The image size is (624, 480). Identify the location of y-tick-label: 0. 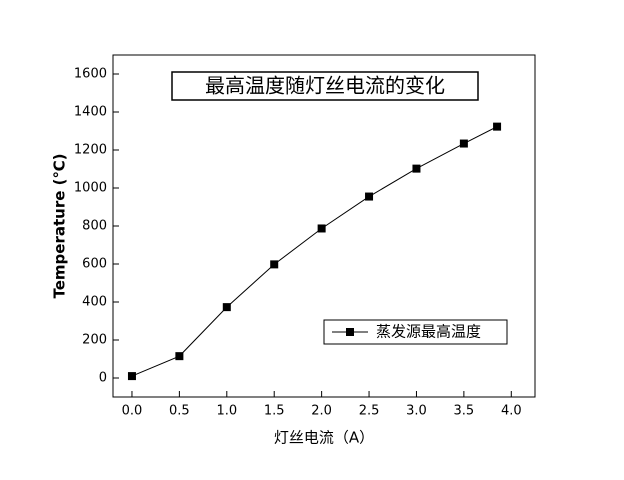
(103, 378).